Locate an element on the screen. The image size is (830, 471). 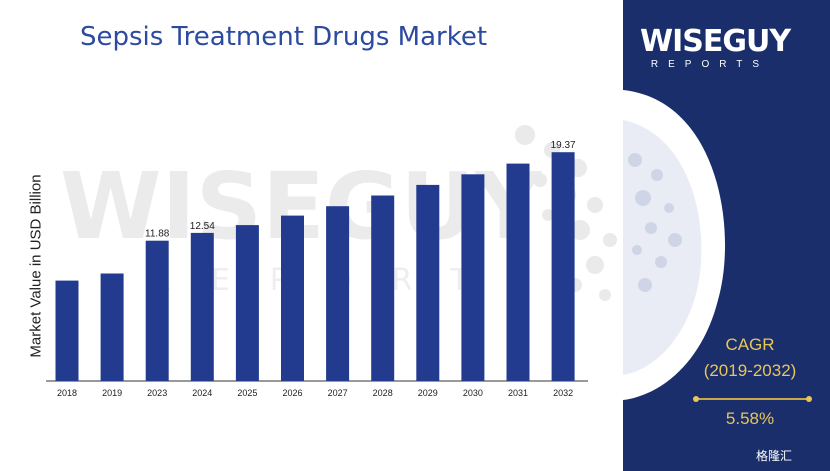
data-label-2024: 12.54 is located at coordinates (202, 226).